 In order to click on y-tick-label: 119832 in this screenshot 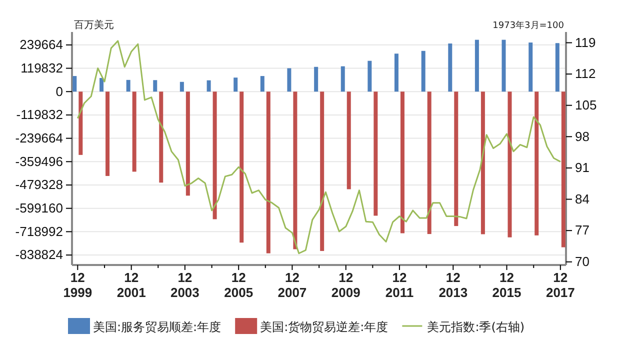, I will do `click(41, 68)`.